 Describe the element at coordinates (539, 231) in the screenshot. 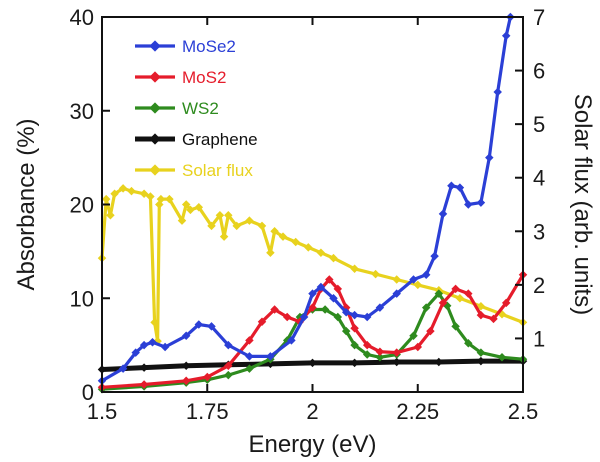

I see `y2-tick-label: 3` at that location.